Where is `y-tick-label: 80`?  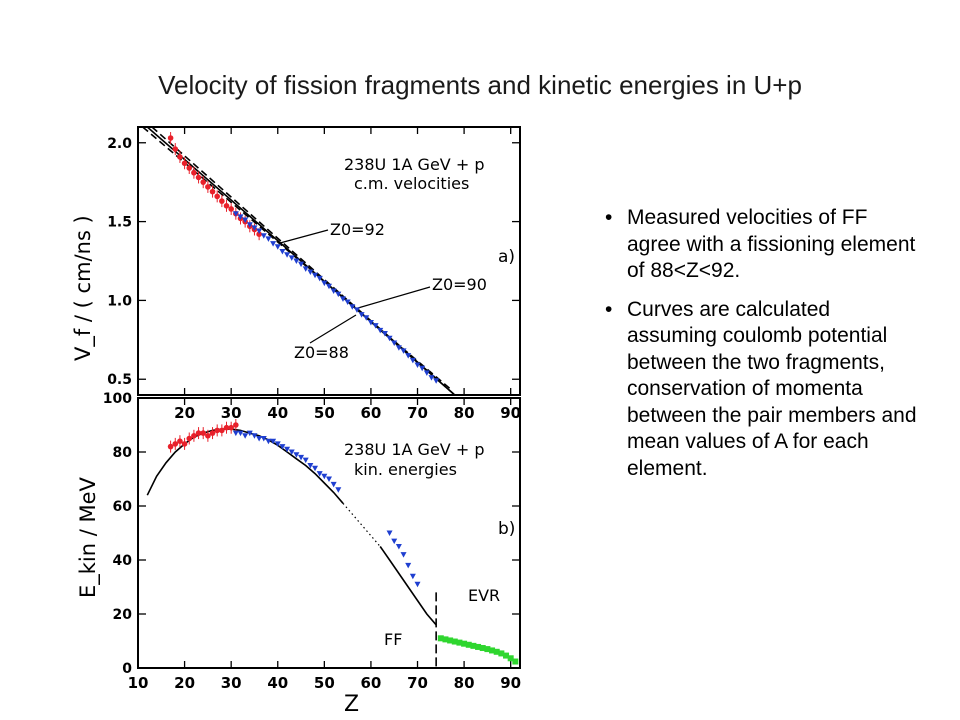
y-tick-label: 80 is located at coordinates (123, 453).